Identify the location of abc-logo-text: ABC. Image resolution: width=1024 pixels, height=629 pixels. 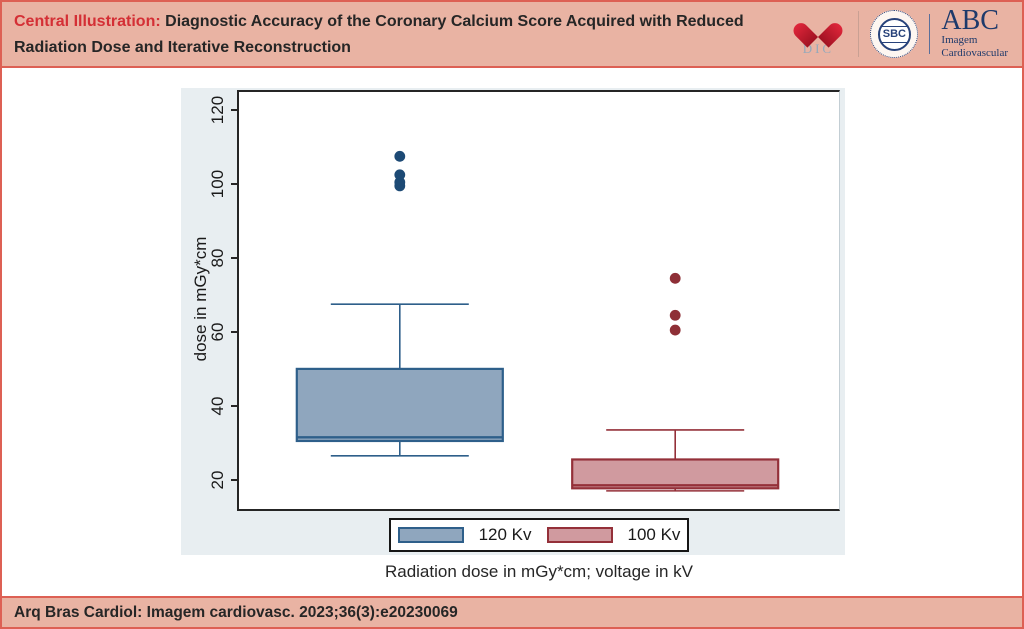
(970, 20).